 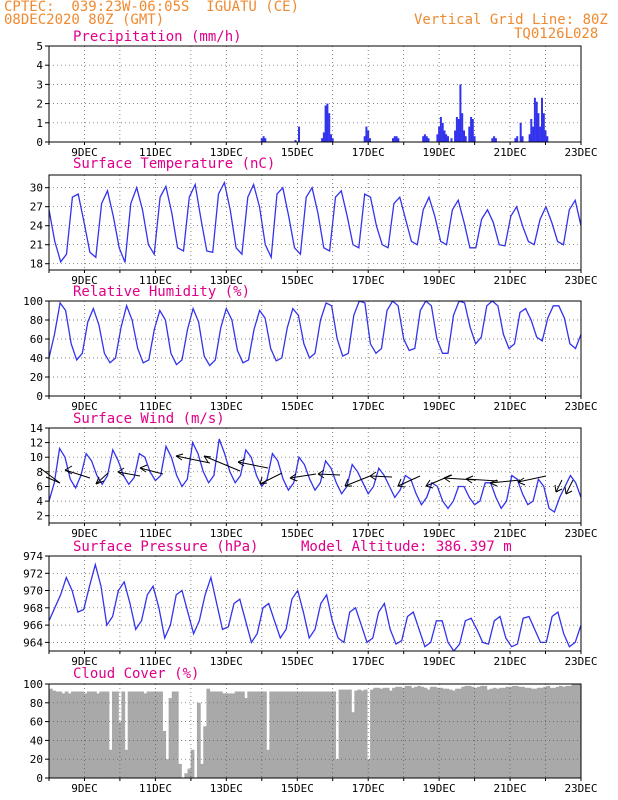 I want to click on series-line, so click(x=315, y=334).